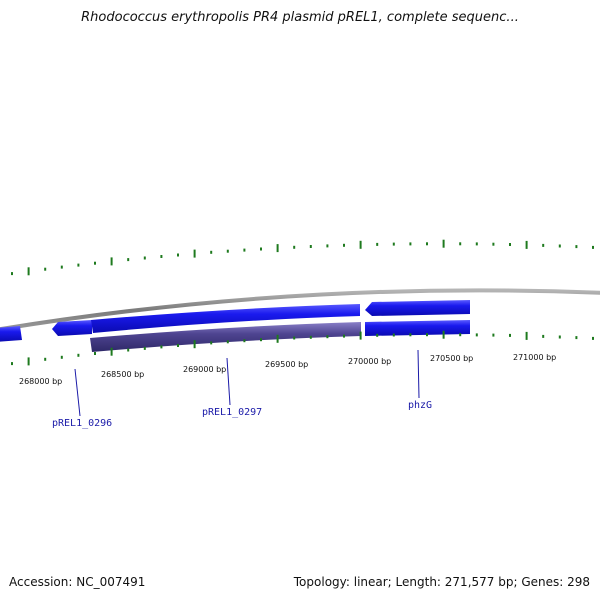  I want to click on gene-leaders, so click(247, 383).